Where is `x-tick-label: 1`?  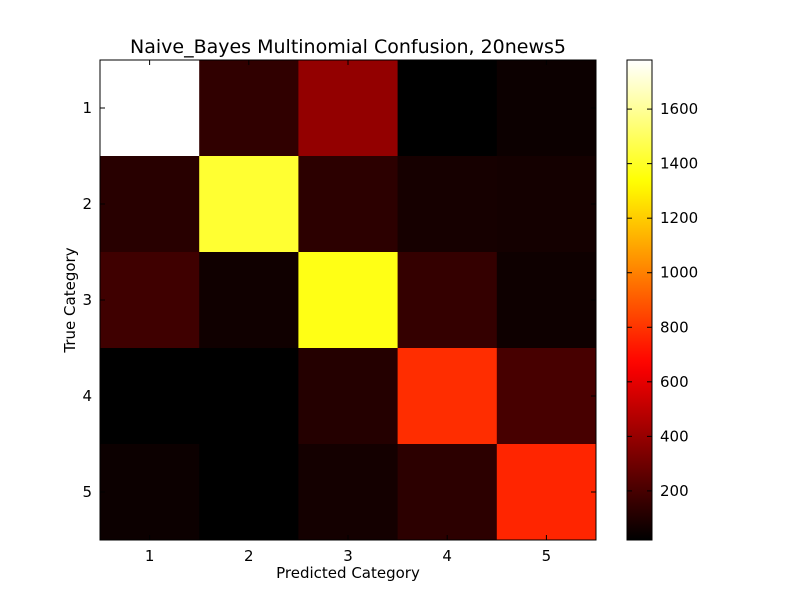 x-tick-label: 1 is located at coordinates (150, 556).